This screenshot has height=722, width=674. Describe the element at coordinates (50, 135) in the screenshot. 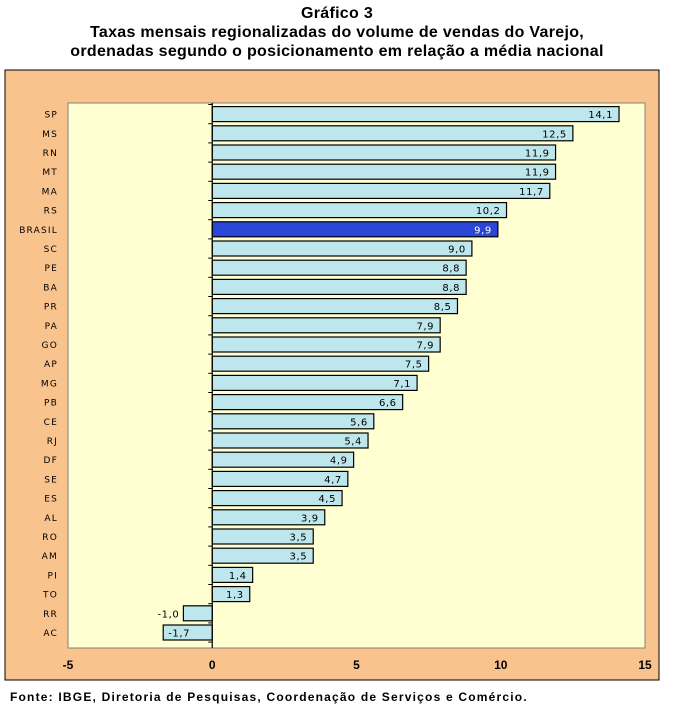

I see `category-label-ms: MS` at that location.